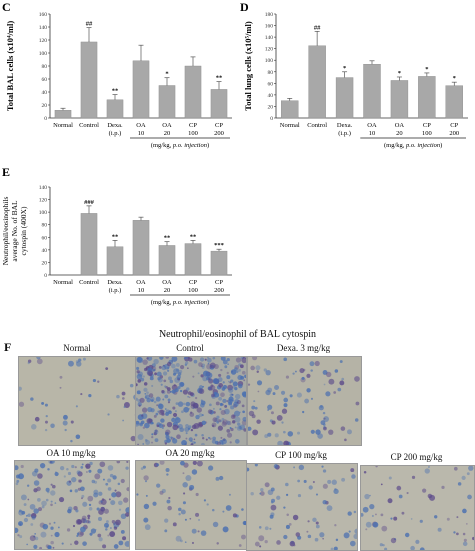 The height and width of the screenshot is (551, 475). I want to click on significance-label: *, so click(454, 78).